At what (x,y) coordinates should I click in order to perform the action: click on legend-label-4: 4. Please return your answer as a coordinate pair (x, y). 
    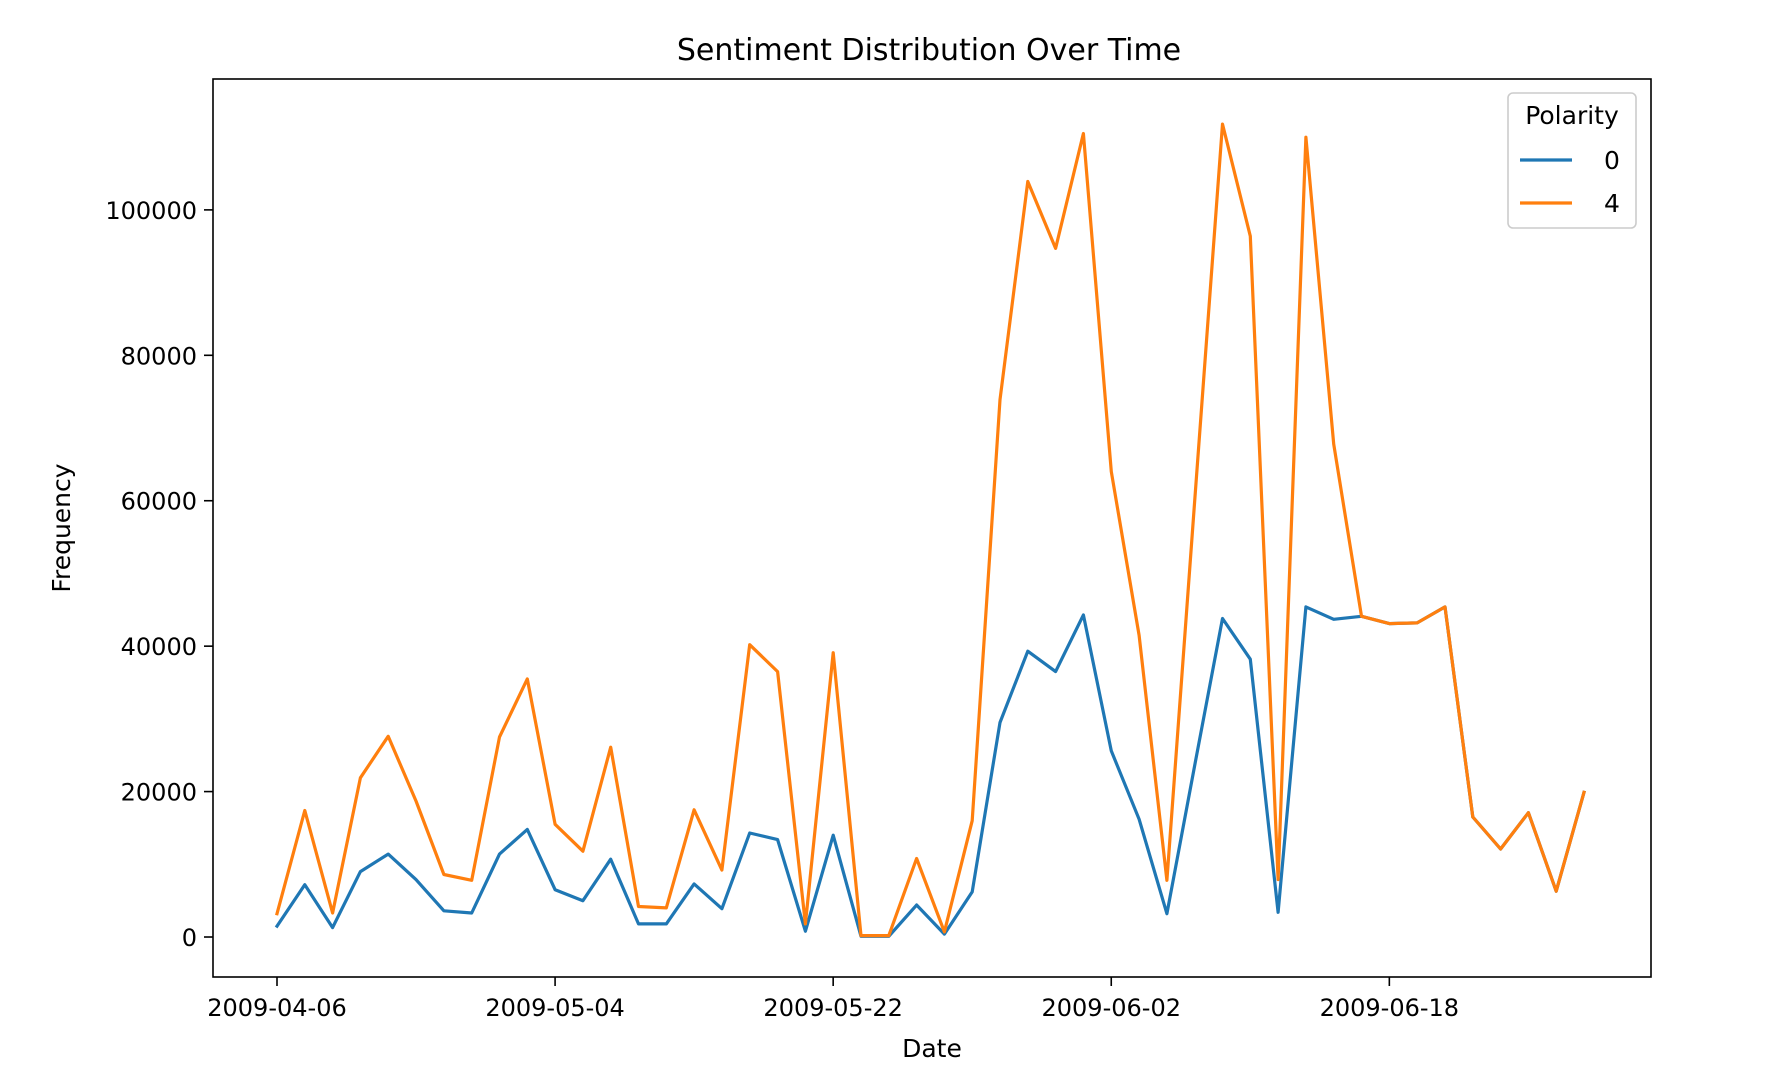
    Looking at the image, I should click on (1612, 203).